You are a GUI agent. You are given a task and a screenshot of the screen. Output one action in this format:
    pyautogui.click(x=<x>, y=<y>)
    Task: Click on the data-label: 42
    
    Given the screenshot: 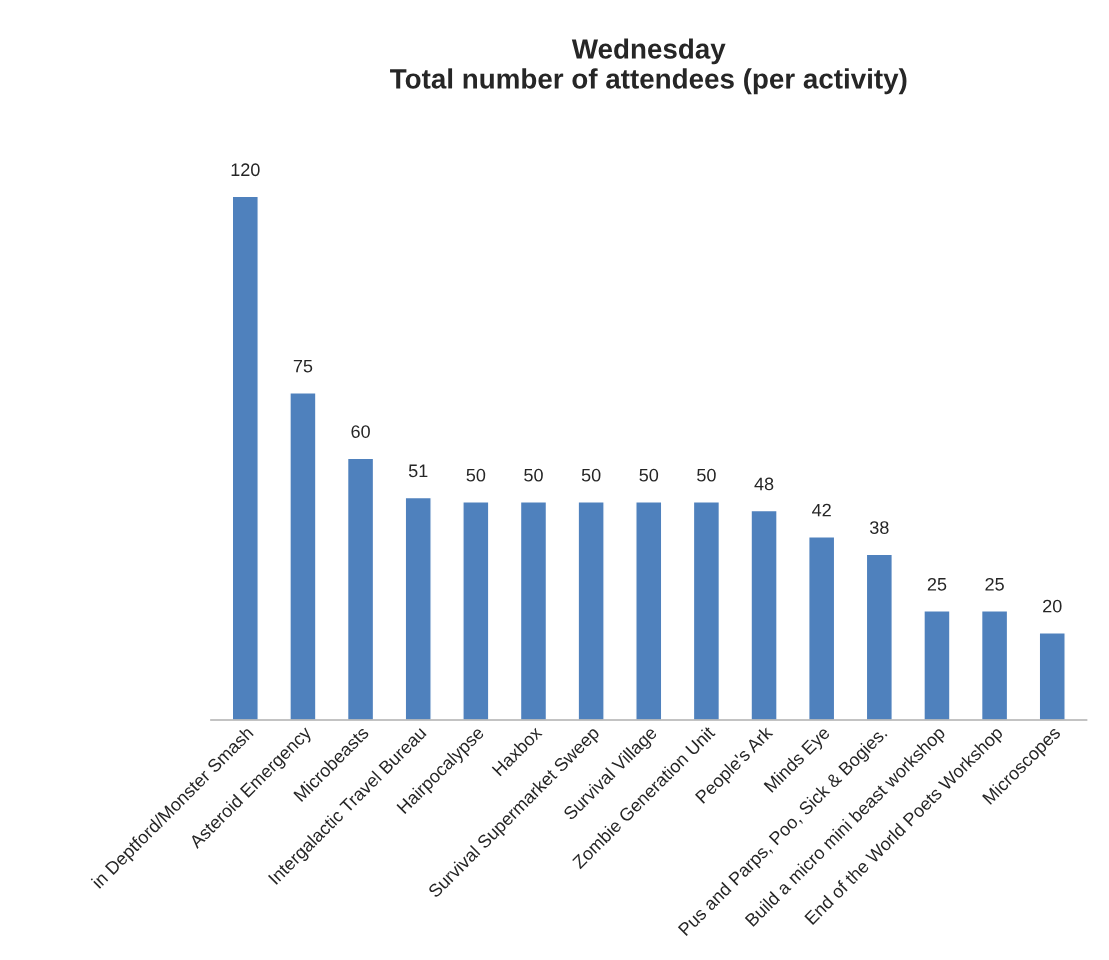 What is the action you would take?
    pyautogui.click(x=821, y=510)
    